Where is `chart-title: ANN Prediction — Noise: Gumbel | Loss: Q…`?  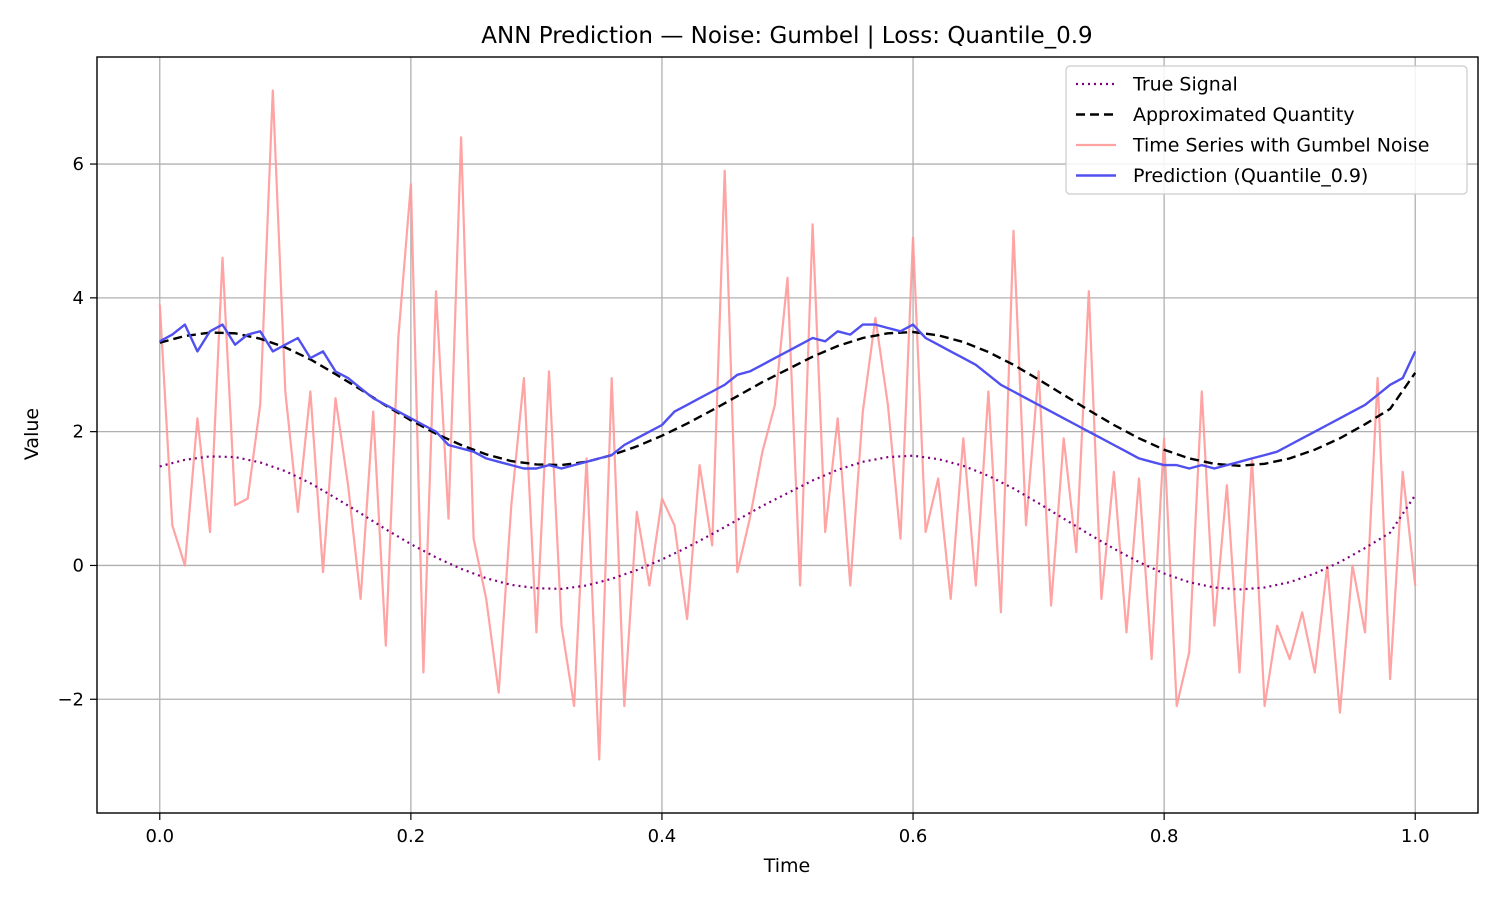 chart-title: ANN Prediction — Noise: Gumbel | Loss: Q… is located at coordinates (786, 36).